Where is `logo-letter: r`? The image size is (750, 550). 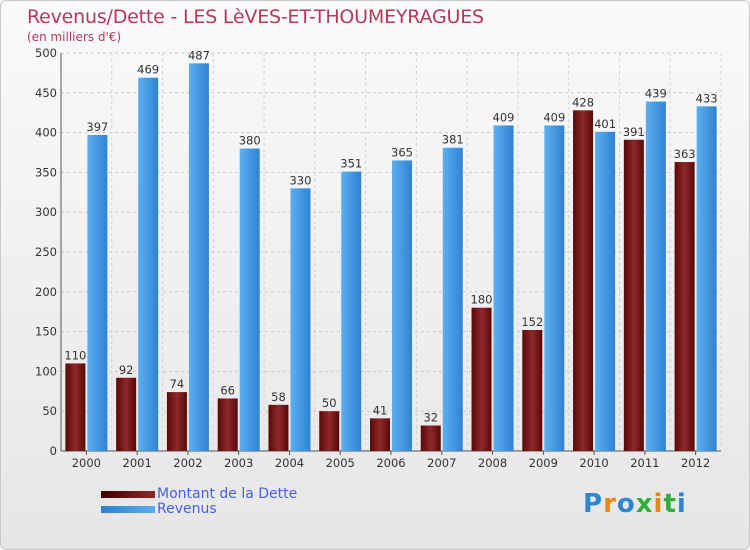
logo-letter: r is located at coordinates (610, 504).